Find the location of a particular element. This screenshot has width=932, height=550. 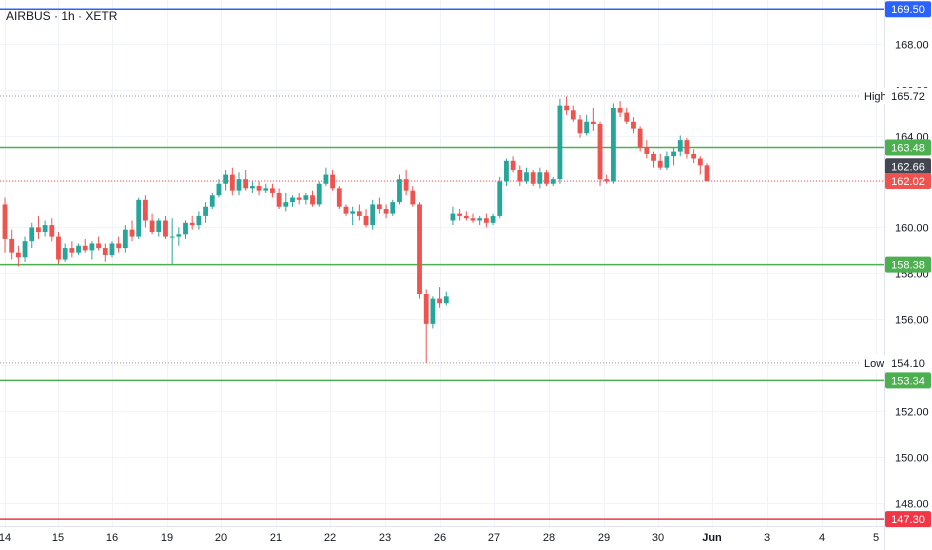

time-tick-label: 14 is located at coordinates (5, 538).